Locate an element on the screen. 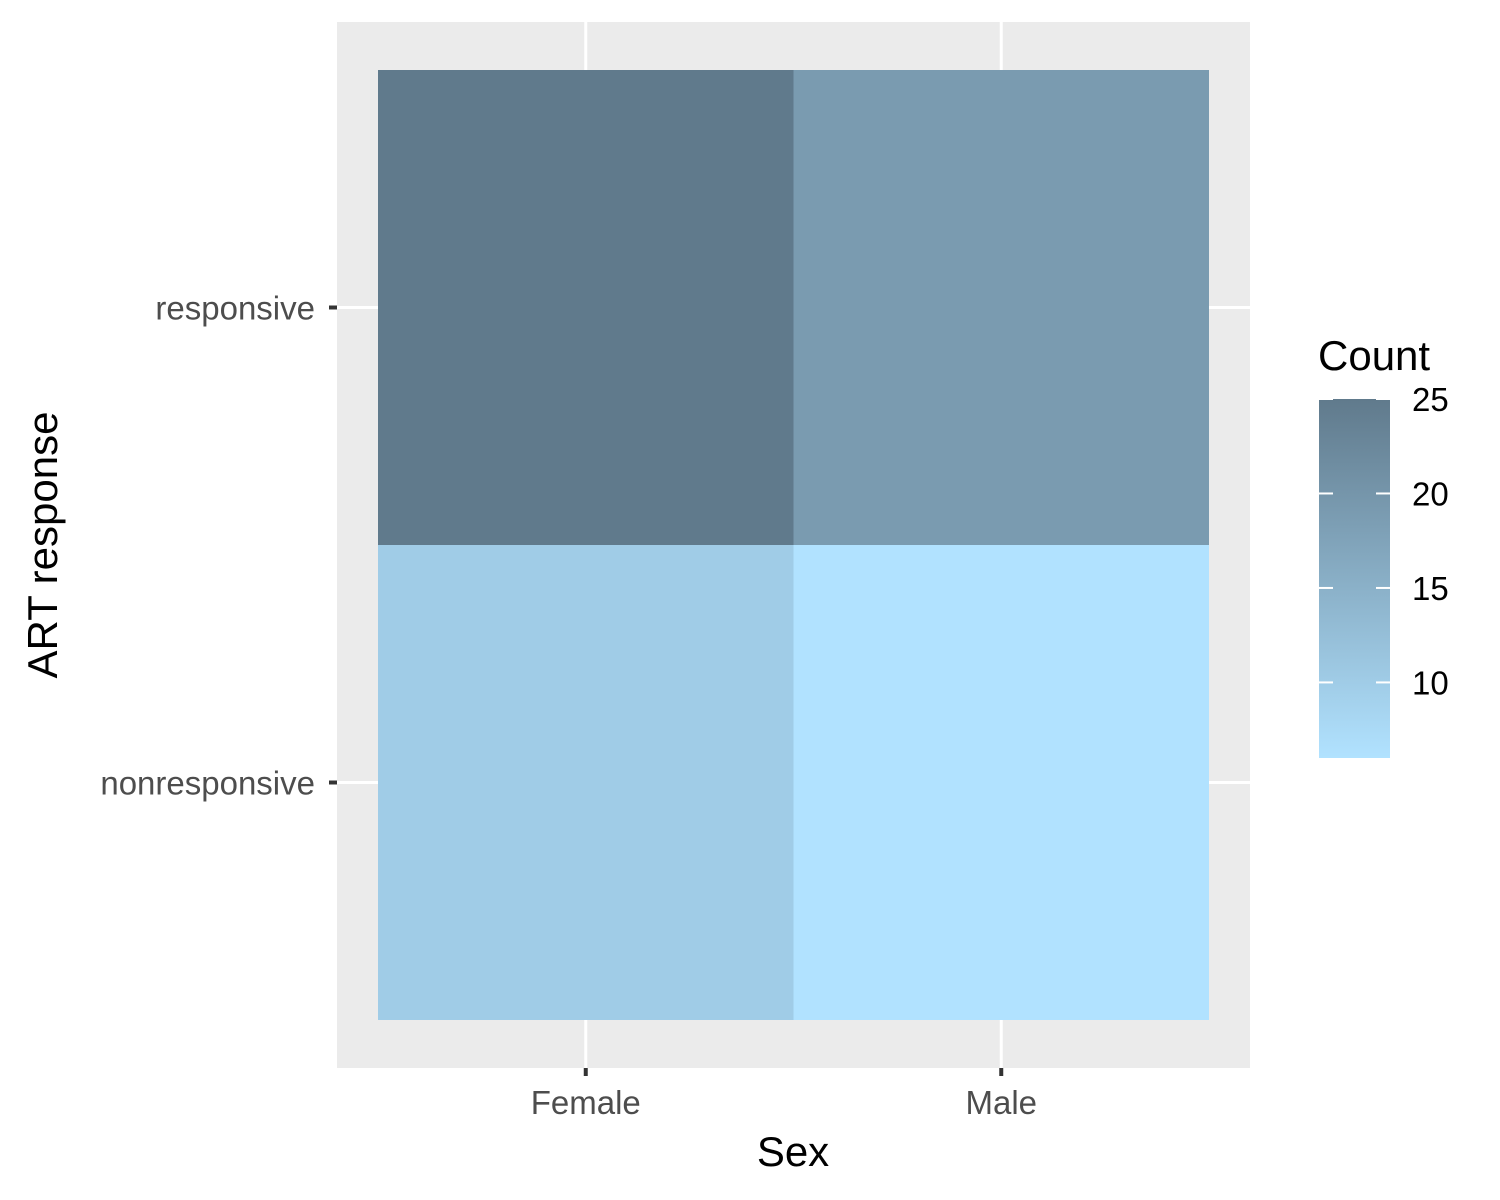 This screenshot has height=1200, width=1500. legend-title: Count is located at coordinates (1374, 355).